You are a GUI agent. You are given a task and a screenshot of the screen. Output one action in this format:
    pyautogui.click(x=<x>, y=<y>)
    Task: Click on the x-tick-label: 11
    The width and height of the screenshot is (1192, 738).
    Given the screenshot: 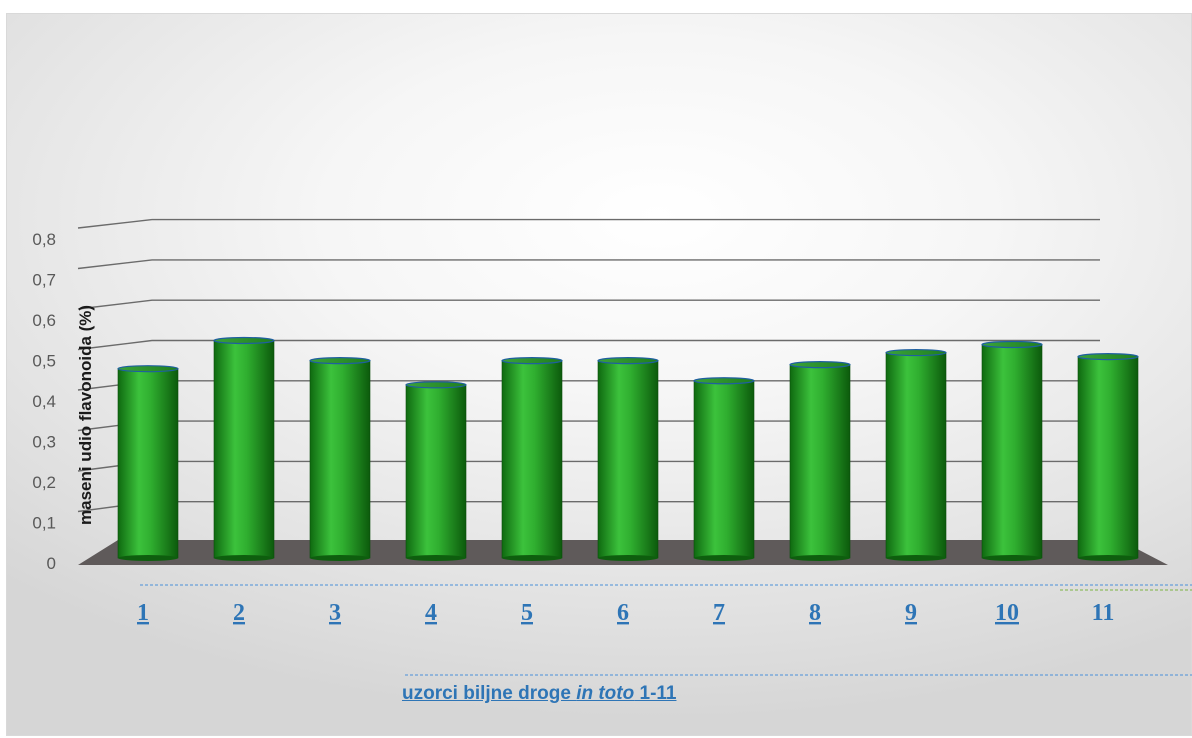 What is the action you would take?
    pyautogui.click(x=1103, y=613)
    